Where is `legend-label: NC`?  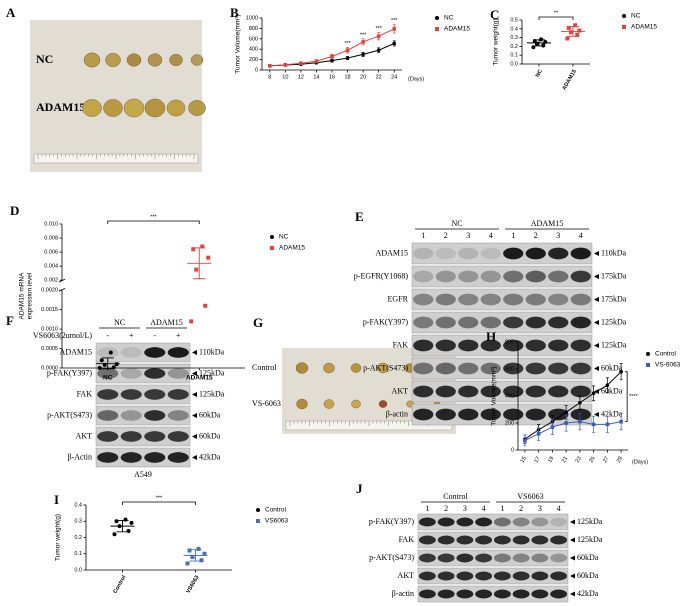 legend-label: NC is located at coordinates (284, 237).